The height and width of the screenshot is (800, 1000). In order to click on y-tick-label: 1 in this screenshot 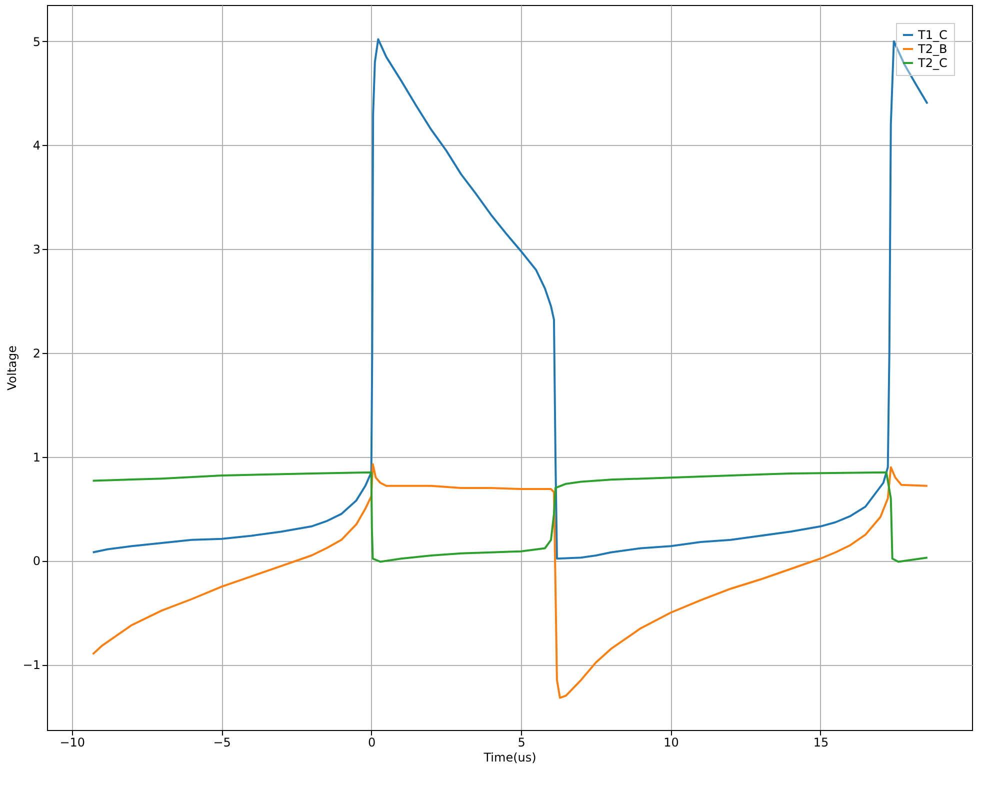, I will do `click(36, 457)`.